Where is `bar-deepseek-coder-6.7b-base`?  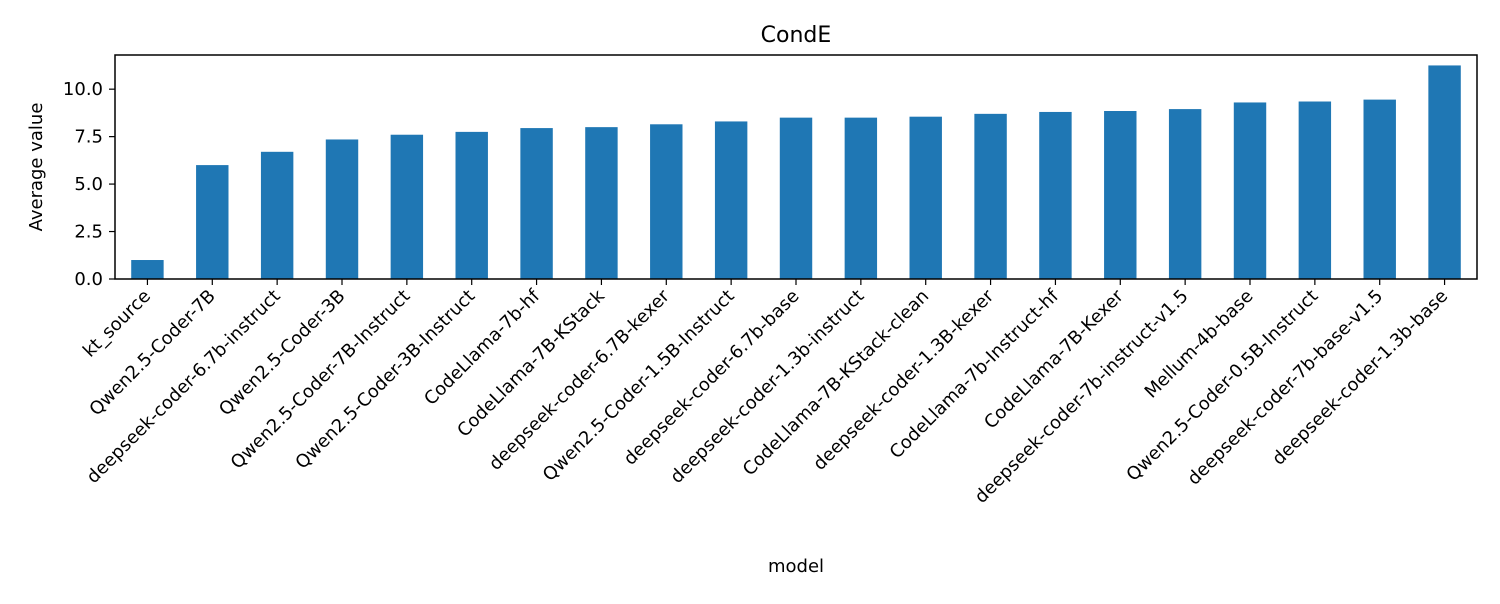 bar-deepseek-coder-6.7b-base is located at coordinates (796, 198).